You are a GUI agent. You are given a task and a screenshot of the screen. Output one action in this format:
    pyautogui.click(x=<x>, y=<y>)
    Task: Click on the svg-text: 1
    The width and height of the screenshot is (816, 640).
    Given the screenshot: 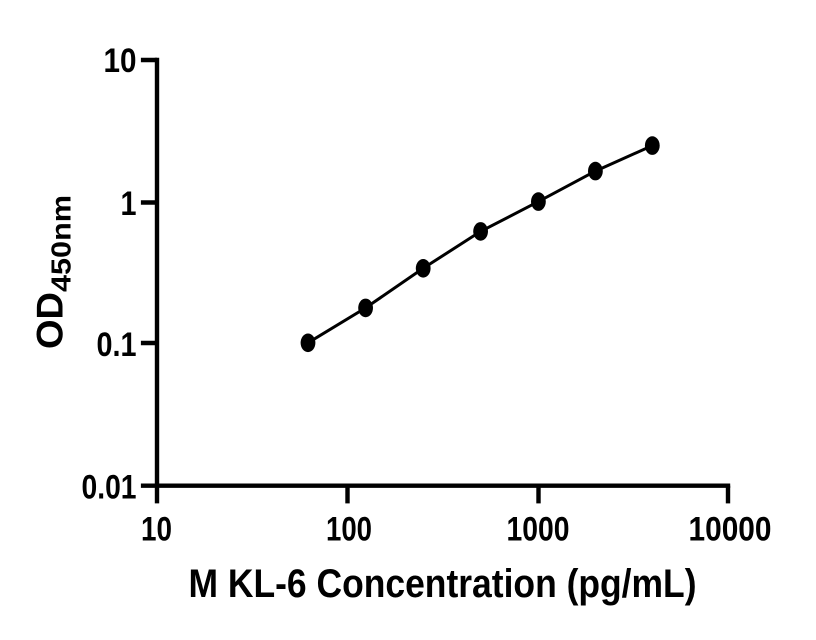 What is the action you would take?
    pyautogui.click(x=129, y=204)
    